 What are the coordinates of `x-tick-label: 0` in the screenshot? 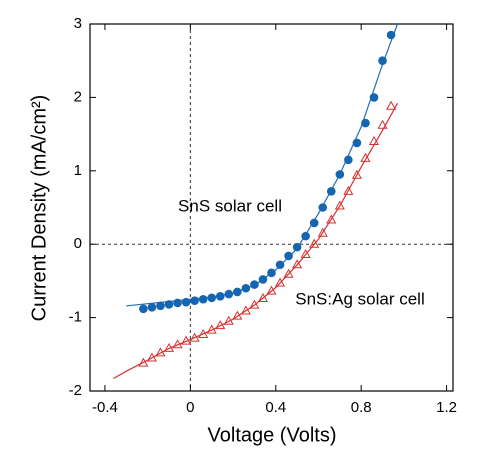 It's located at (190, 407).